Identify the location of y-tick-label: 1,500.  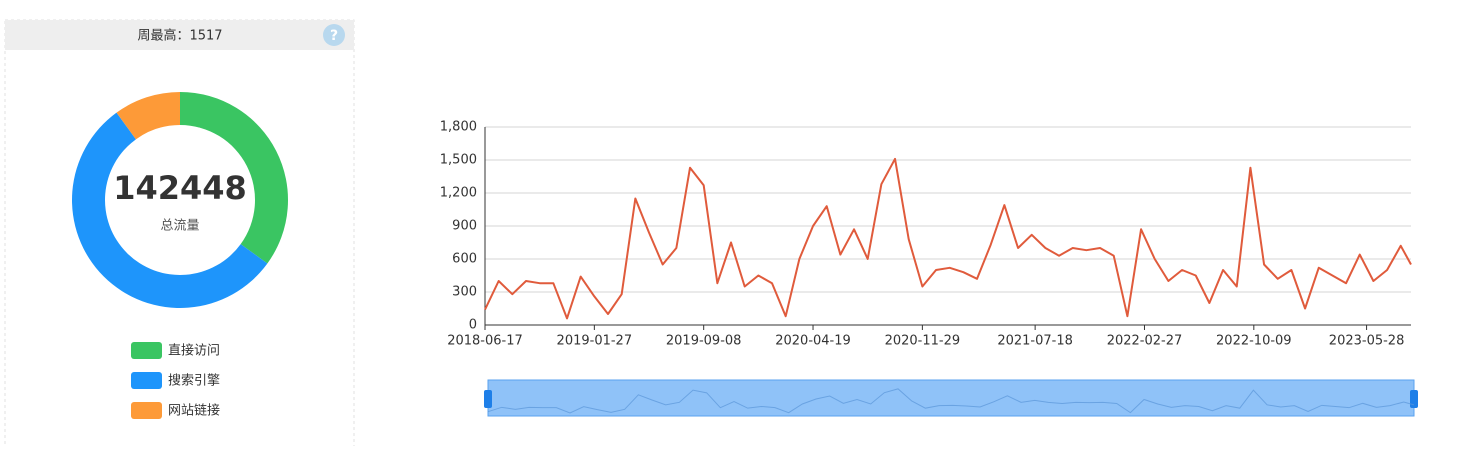
(458, 160).